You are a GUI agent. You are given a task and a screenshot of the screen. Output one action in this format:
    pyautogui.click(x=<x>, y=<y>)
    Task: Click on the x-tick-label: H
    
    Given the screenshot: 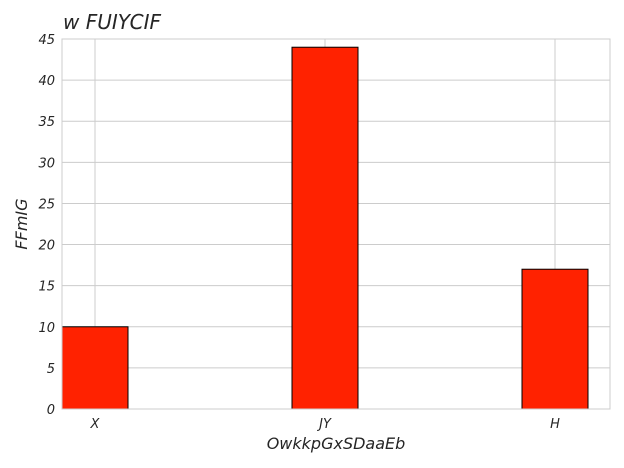 What is the action you would take?
    pyautogui.click(x=555, y=424)
    